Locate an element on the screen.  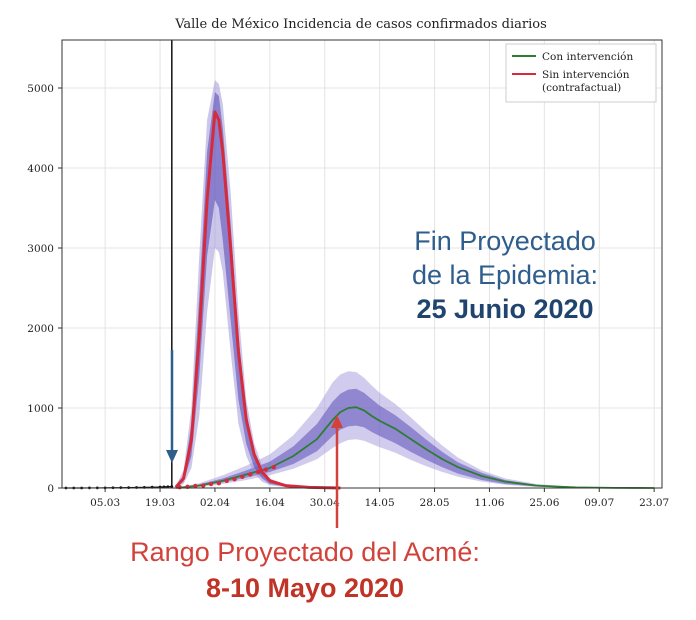
x-tick-label: 02.04 is located at coordinates (215, 503).